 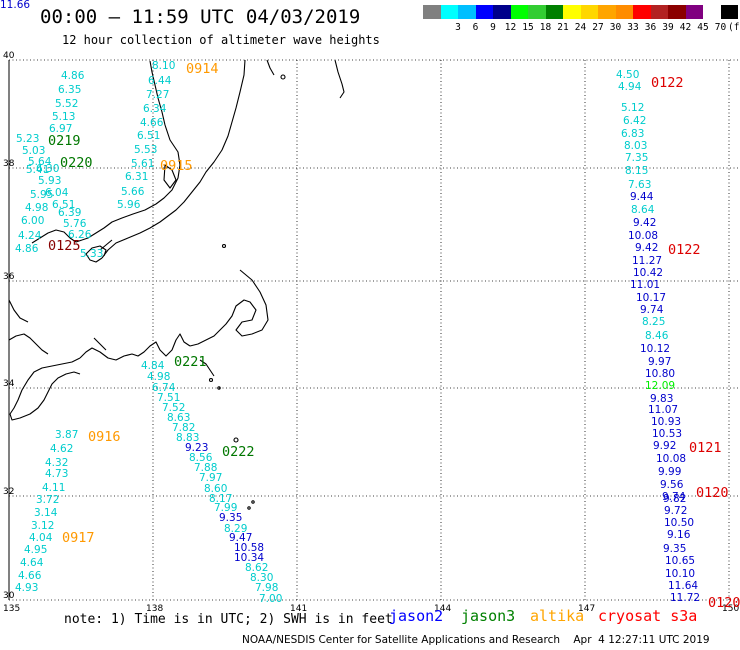 I want to click on lon-label: 150, so click(x=730, y=609).